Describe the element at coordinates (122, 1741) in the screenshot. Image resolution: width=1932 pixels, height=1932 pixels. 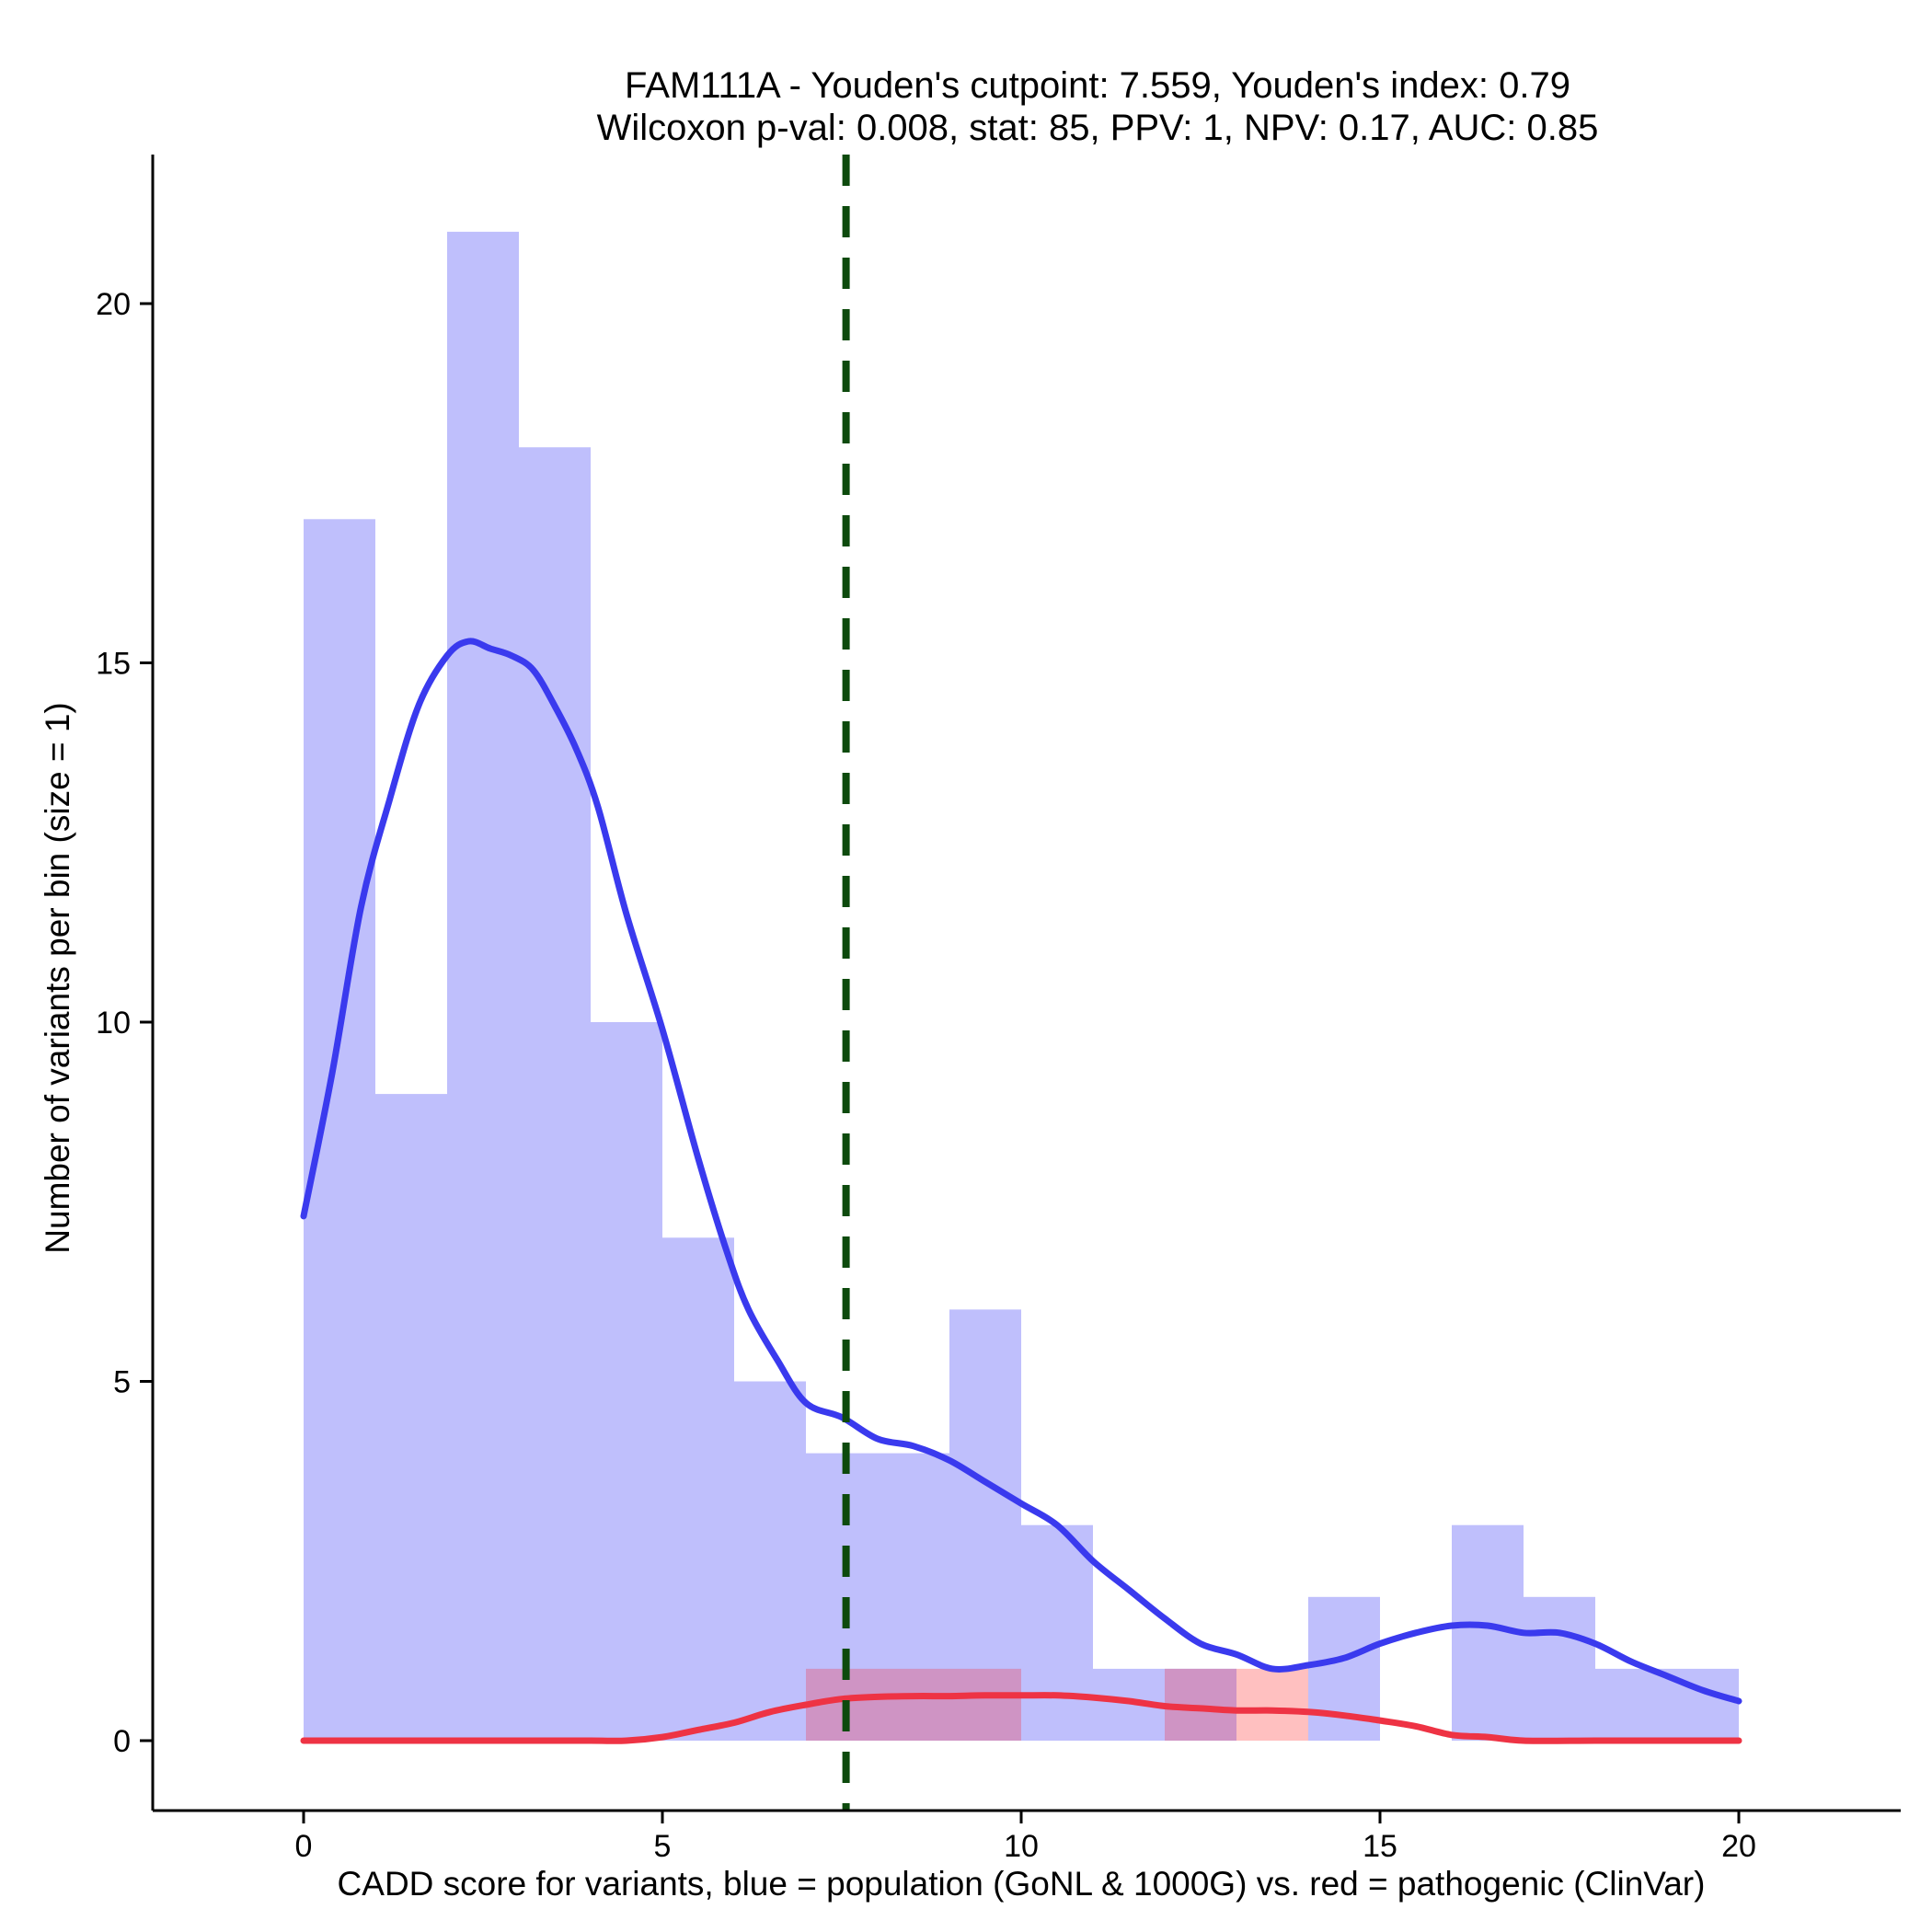
I see `y-tick-label-0: 0` at that location.